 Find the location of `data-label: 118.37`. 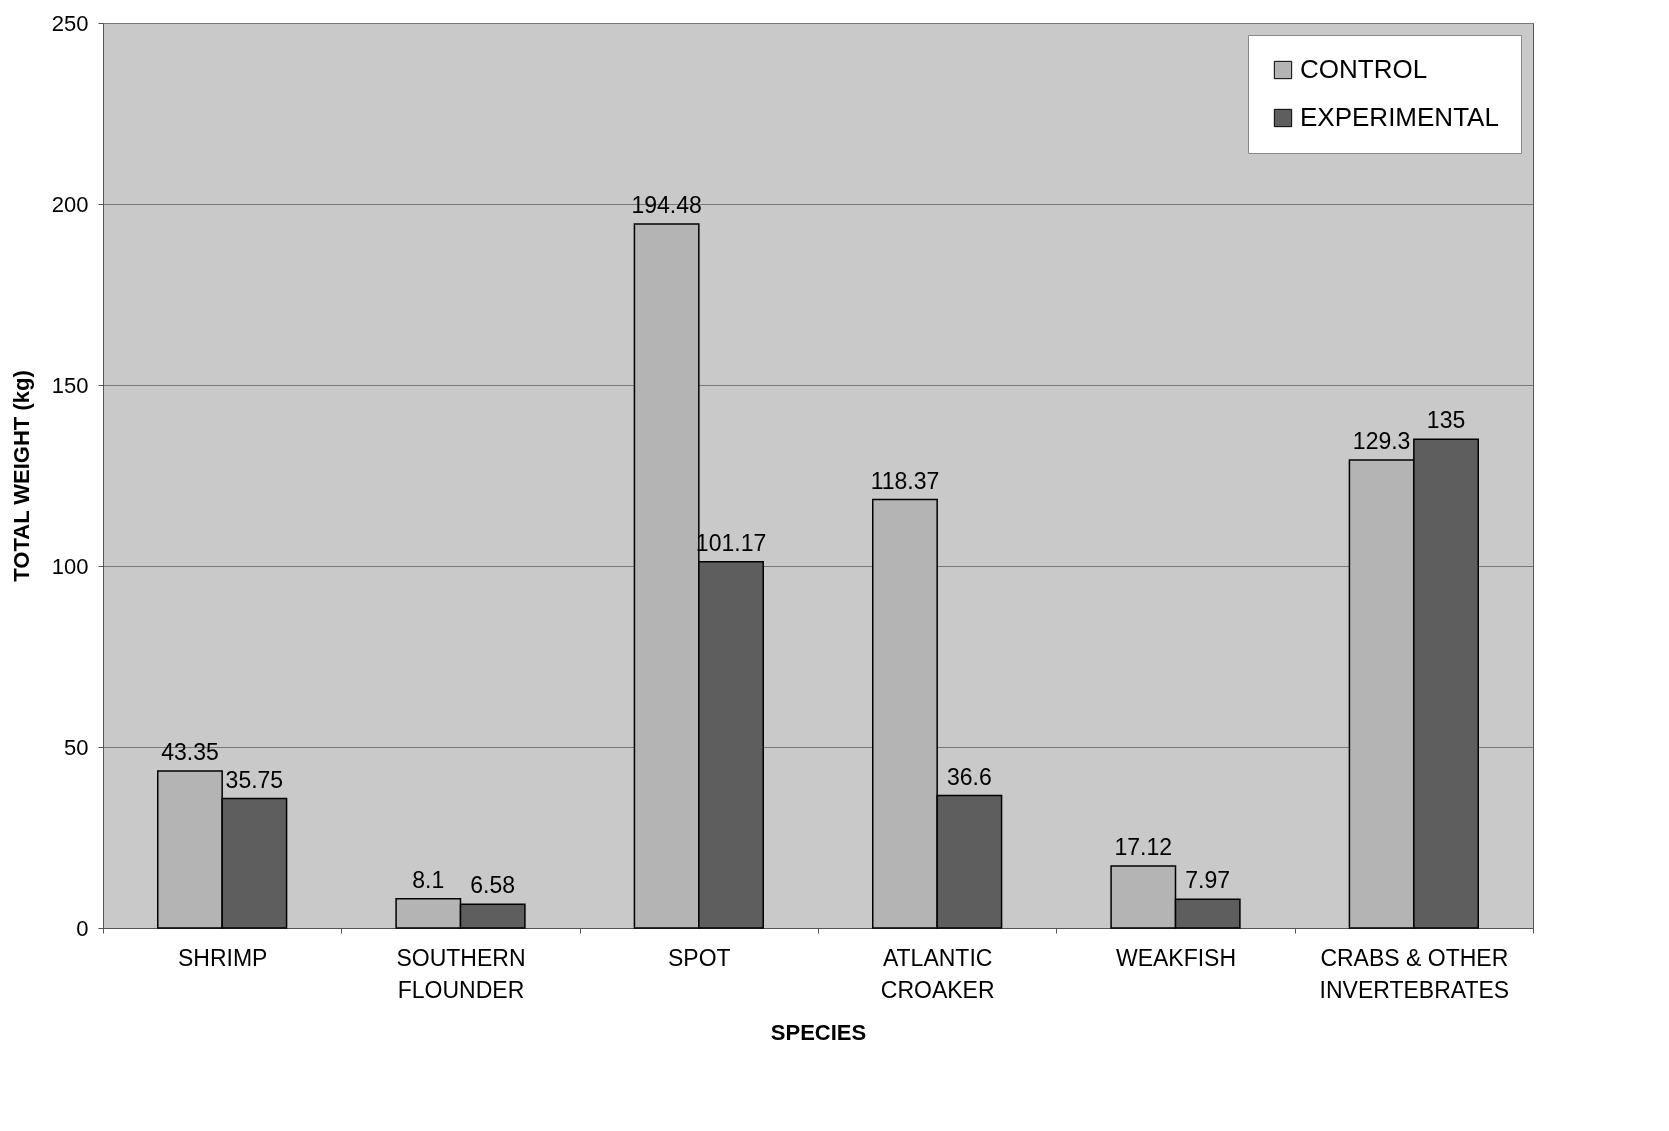

data-label: 118.37 is located at coordinates (905, 480).